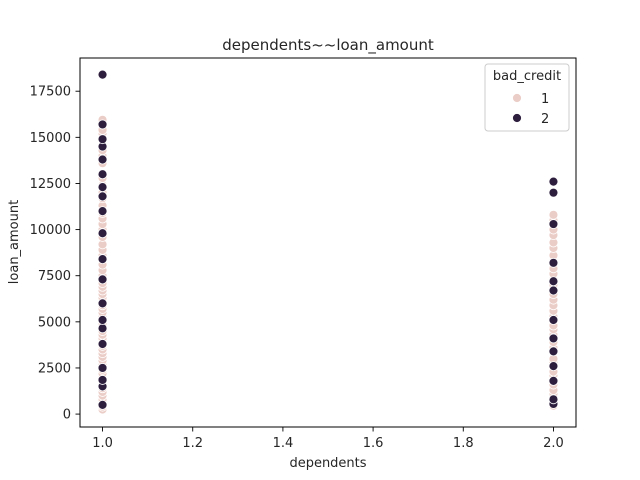 This screenshot has height=480, width=640. Describe the element at coordinates (283, 443) in the screenshot. I see `x-tick-label: 1.4` at that location.